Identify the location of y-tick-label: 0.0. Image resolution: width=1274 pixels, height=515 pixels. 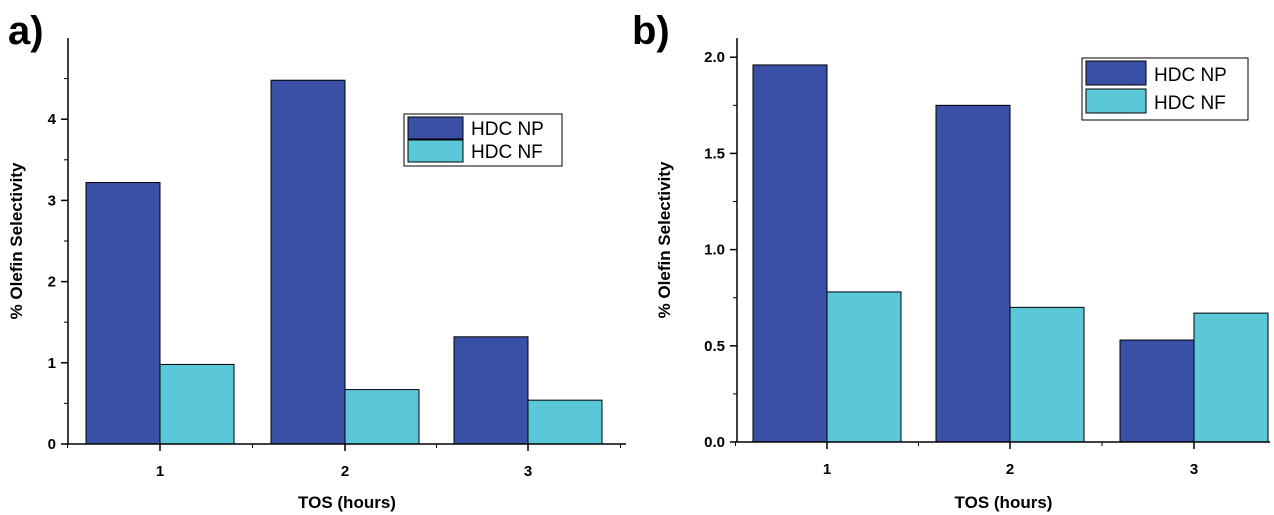
(714, 442).